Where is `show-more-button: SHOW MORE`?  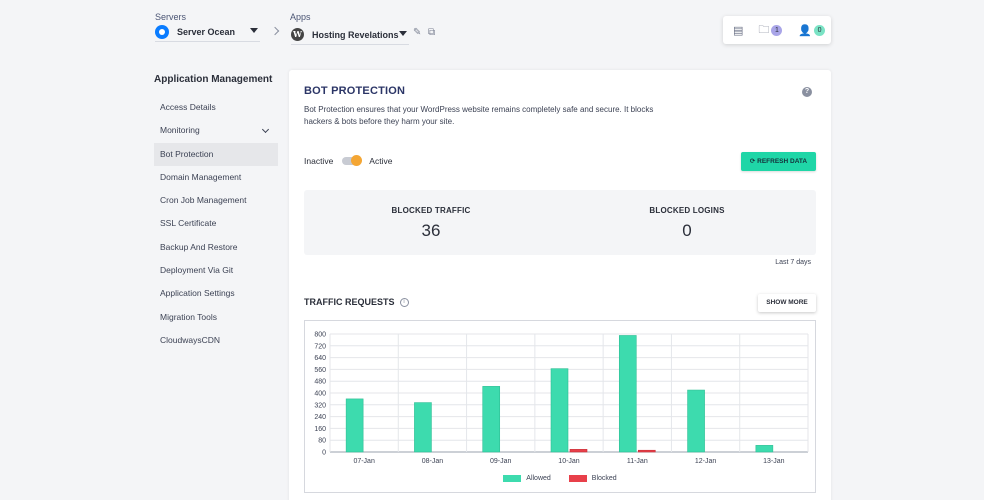
show-more-button: SHOW MORE is located at coordinates (787, 303).